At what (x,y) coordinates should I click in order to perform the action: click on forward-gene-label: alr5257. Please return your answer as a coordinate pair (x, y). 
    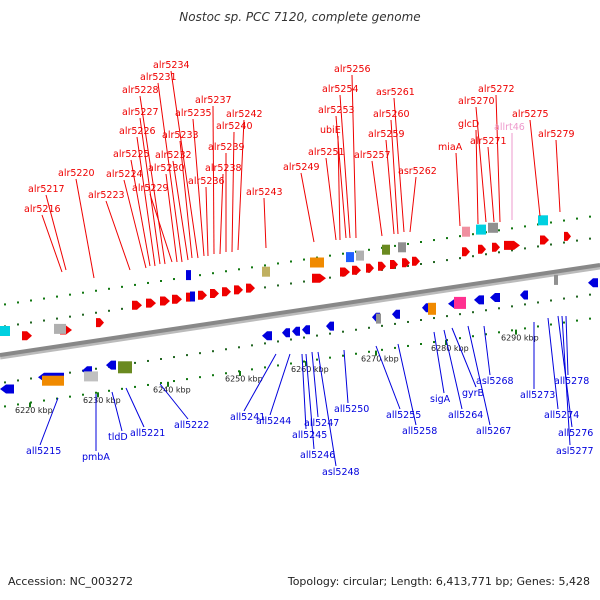
    Looking at the image, I should click on (372, 155).